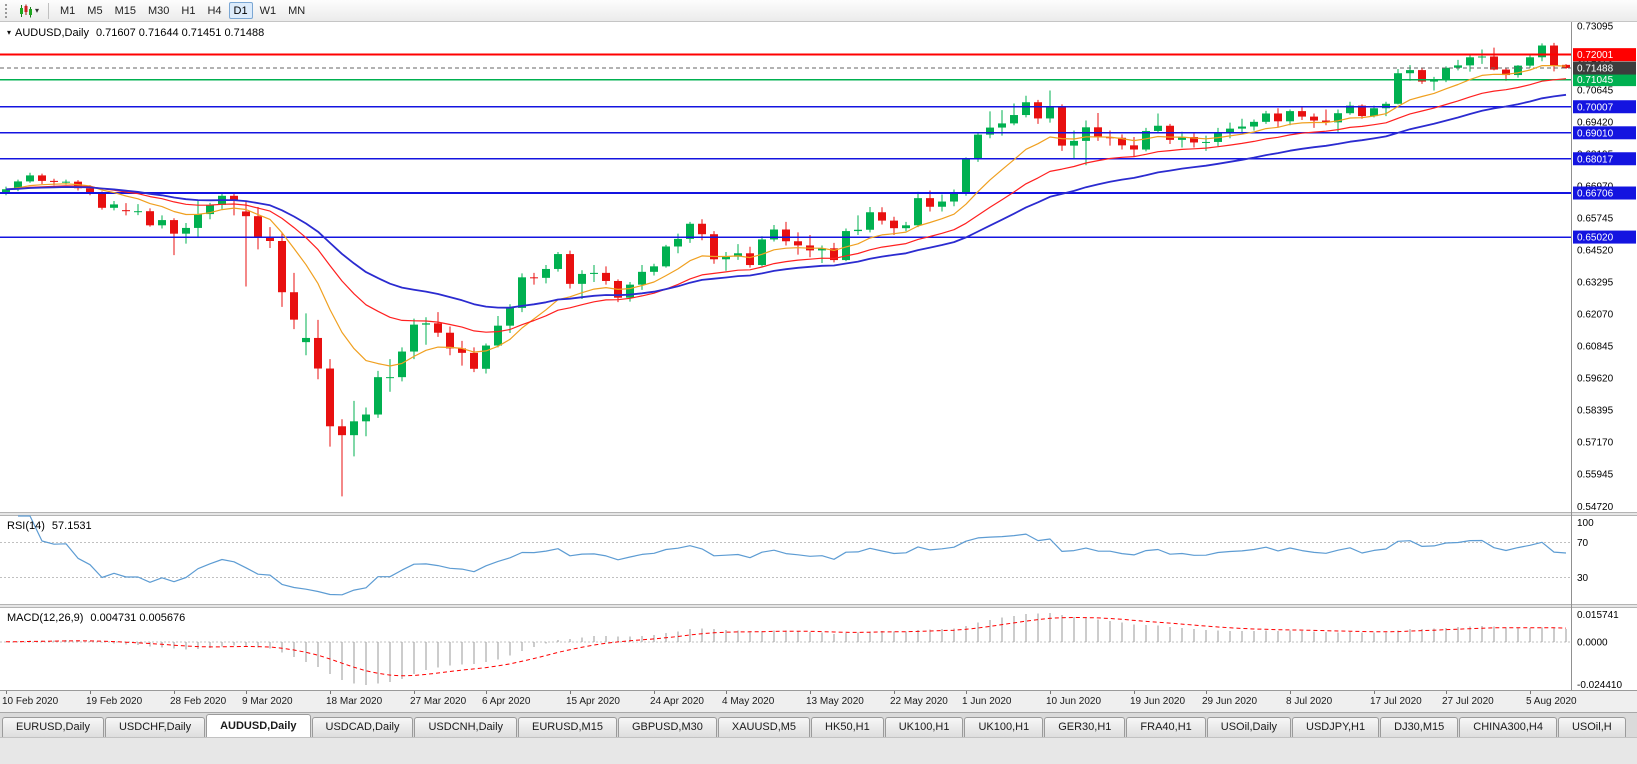  What do you see at coordinates (1551, 701) in the screenshot?
I see `date-label: 5 Aug 2020` at bounding box center [1551, 701].